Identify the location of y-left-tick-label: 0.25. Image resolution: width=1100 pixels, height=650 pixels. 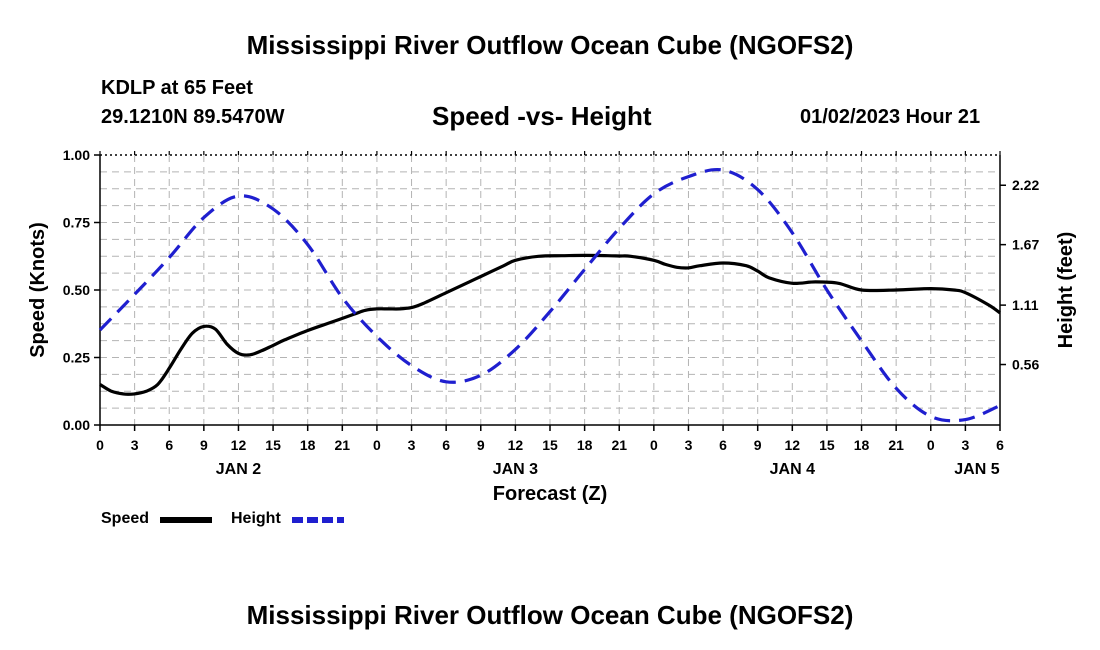
(76, 358).